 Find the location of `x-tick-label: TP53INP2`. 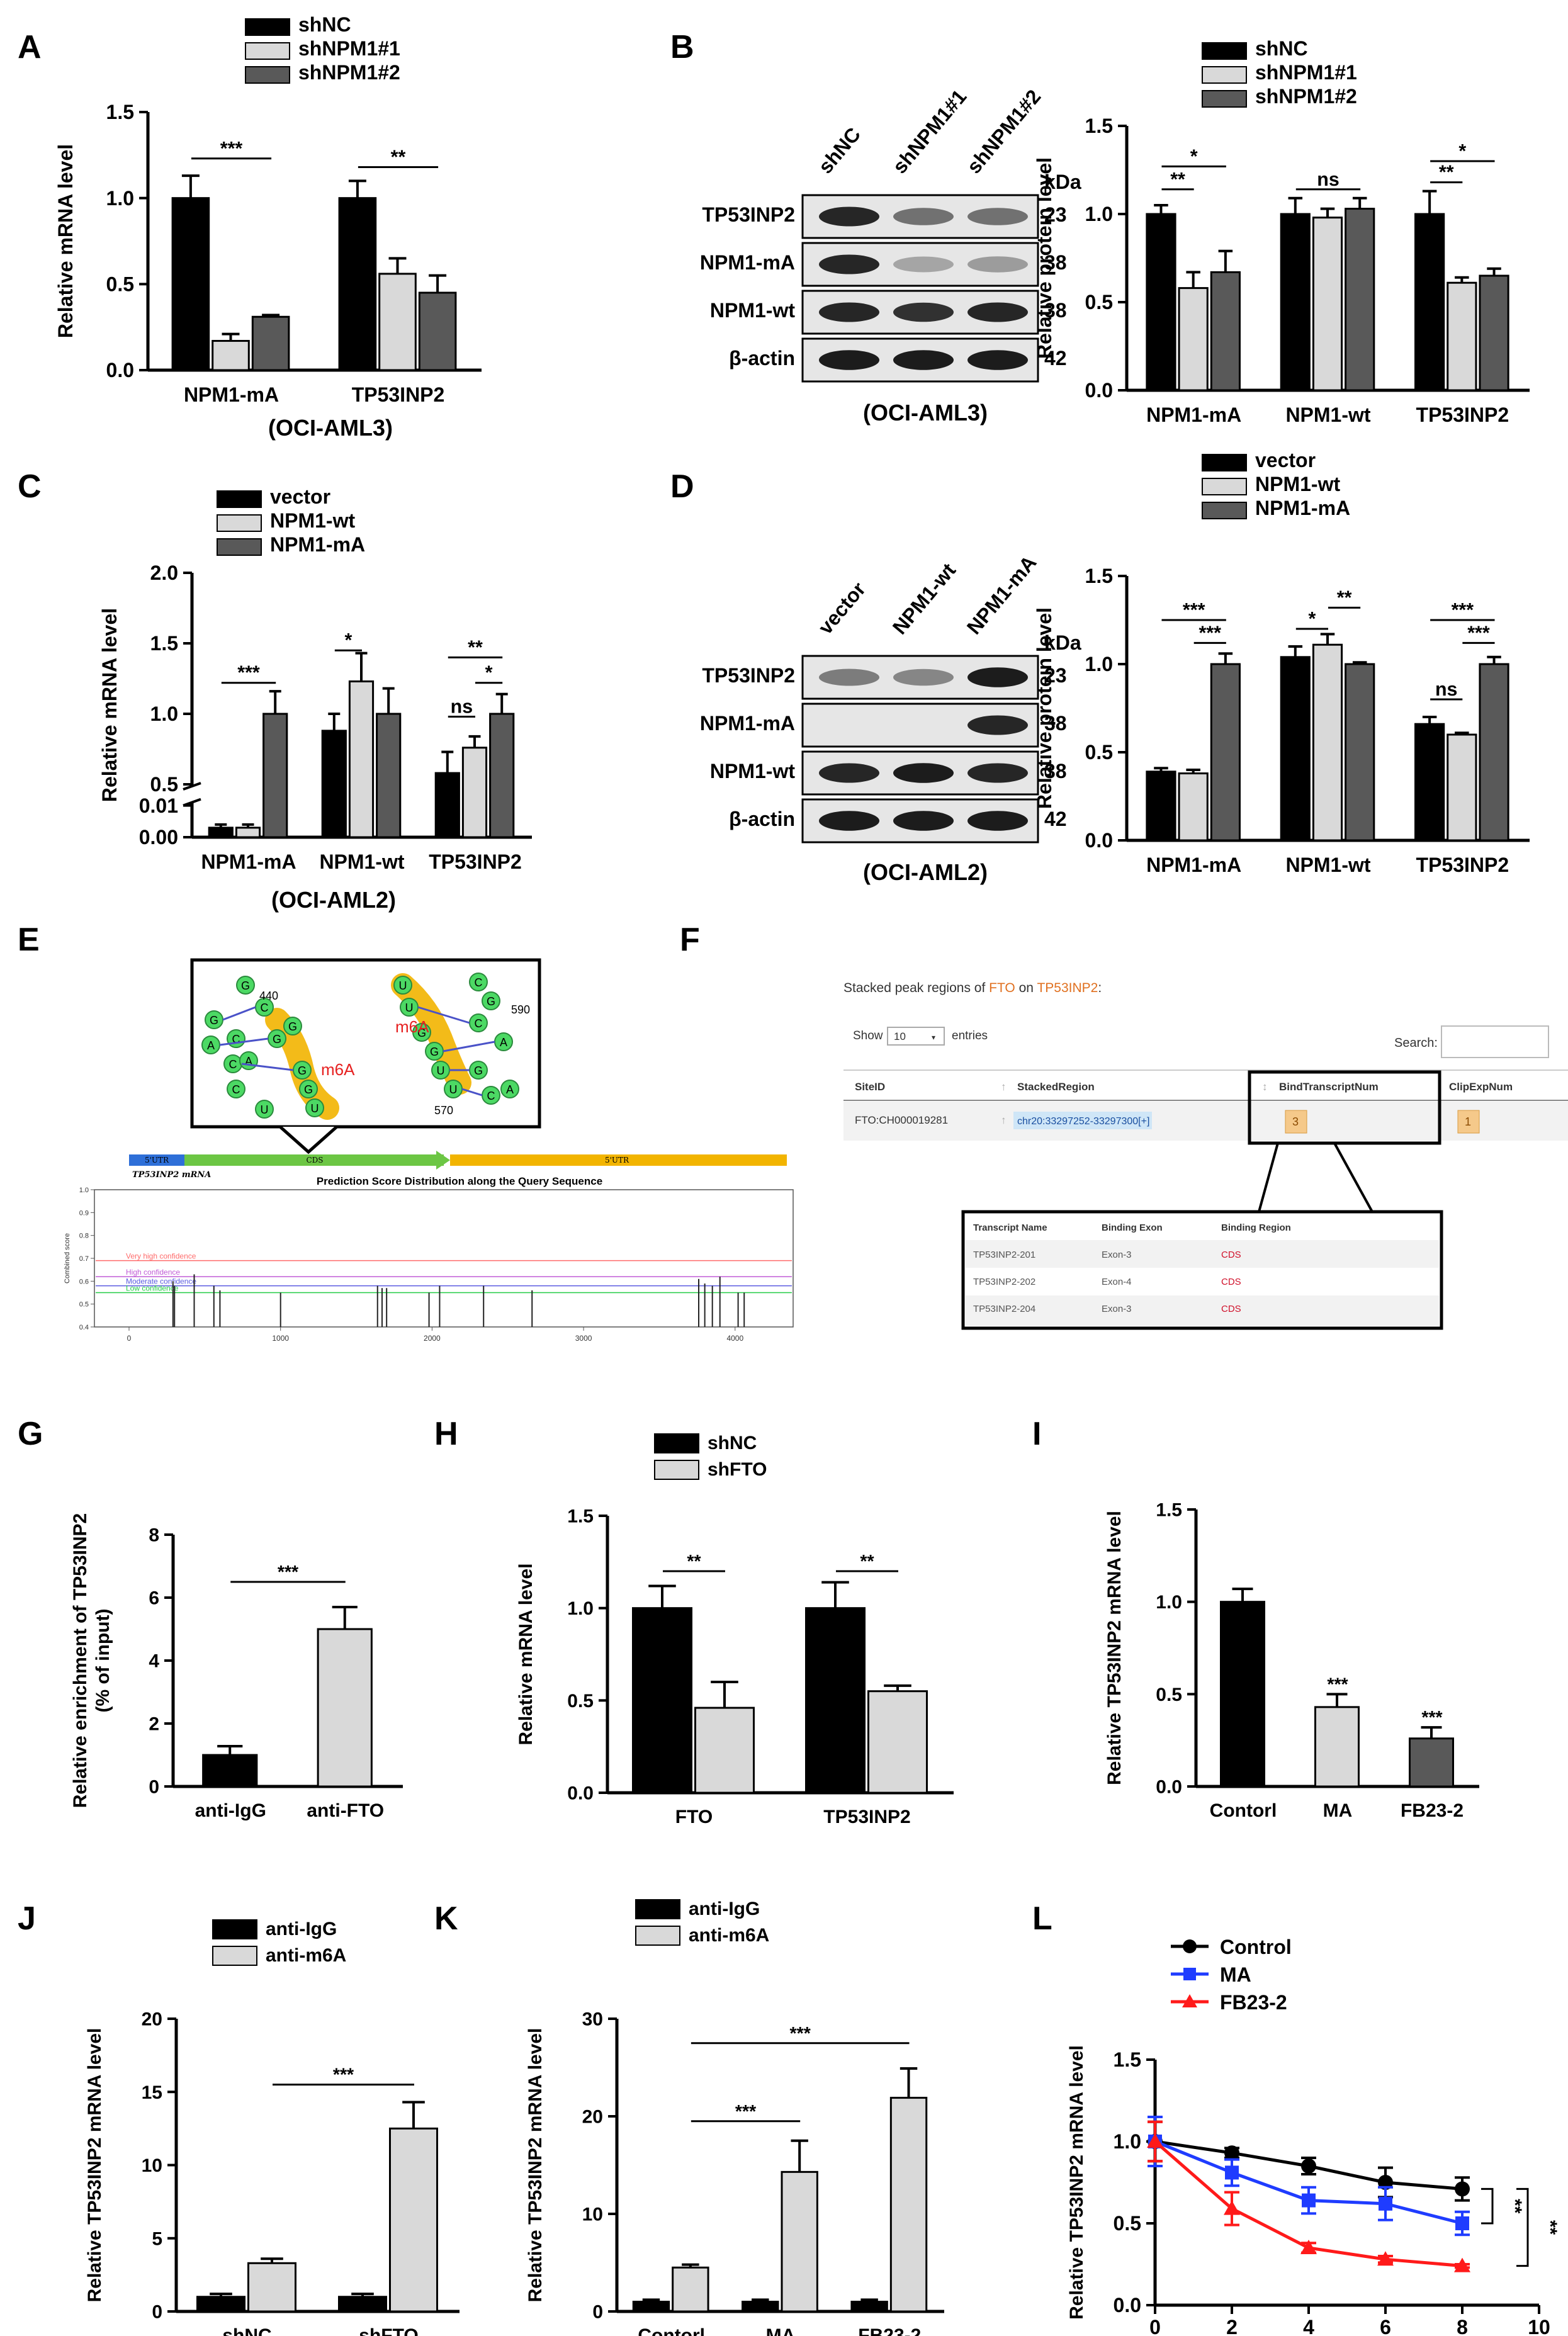

x-tick-label: TP53INP2 is located at coordinates (475, 861).